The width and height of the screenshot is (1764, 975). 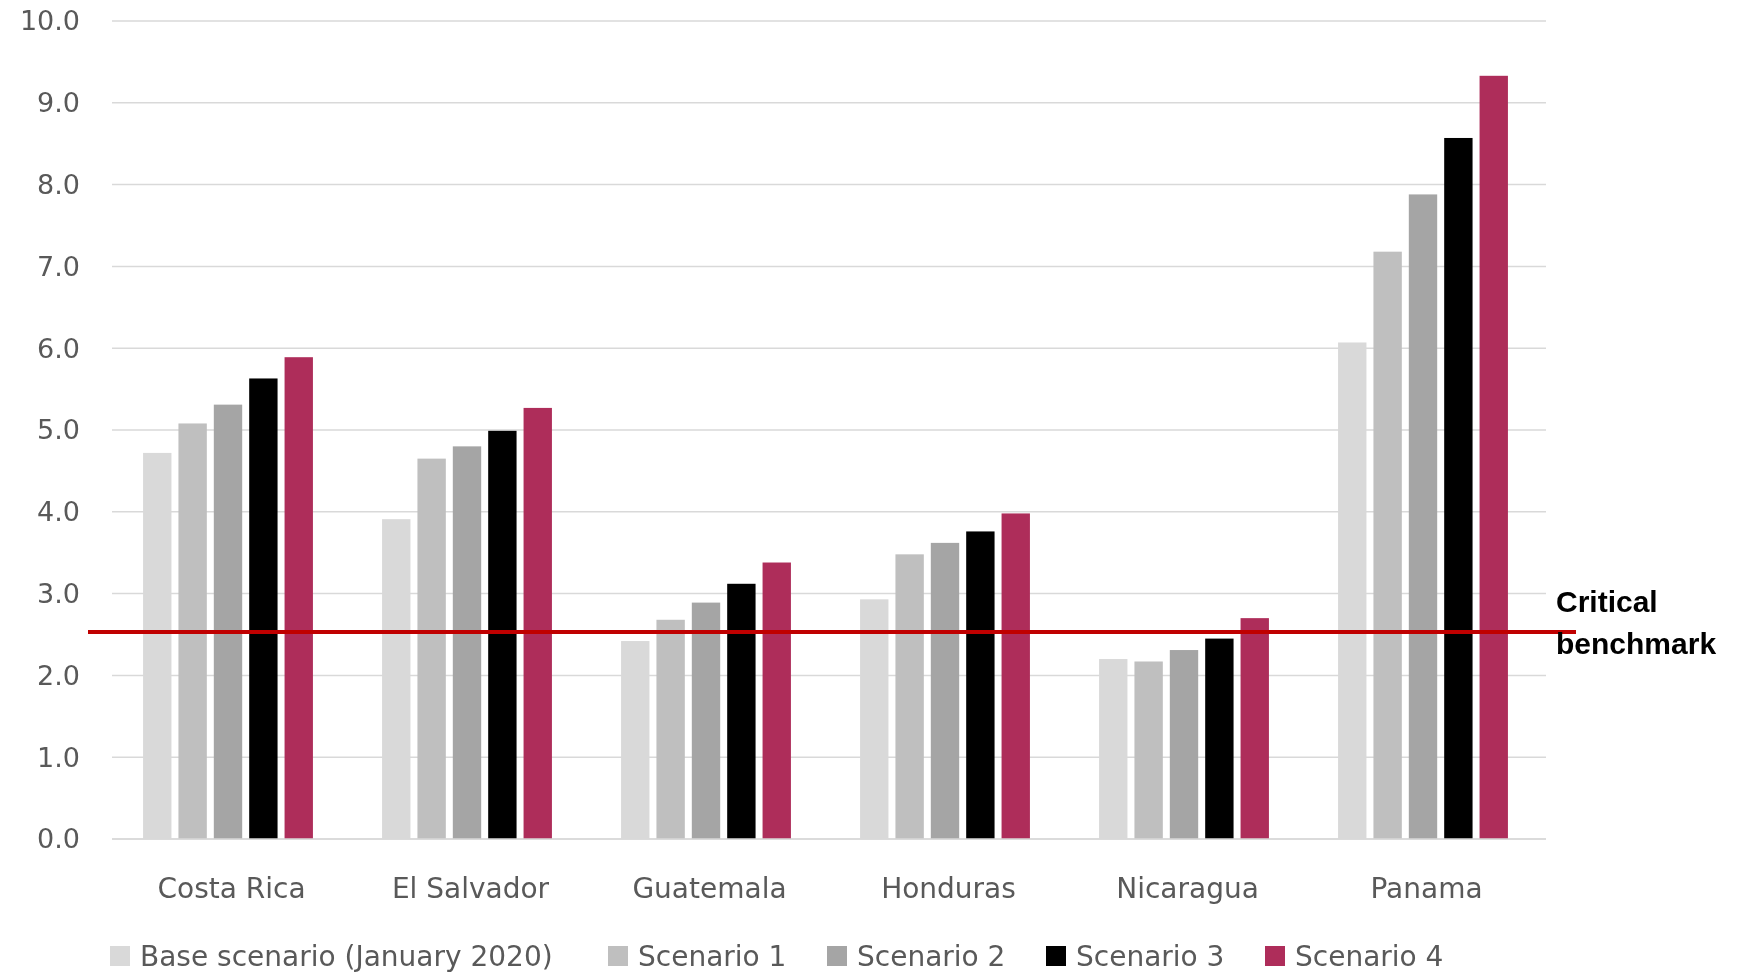 What do you see at coordinates (58, 512) in the screenshot?
I see `y-tick-label: 4.0` at bounding box center [58, 512].